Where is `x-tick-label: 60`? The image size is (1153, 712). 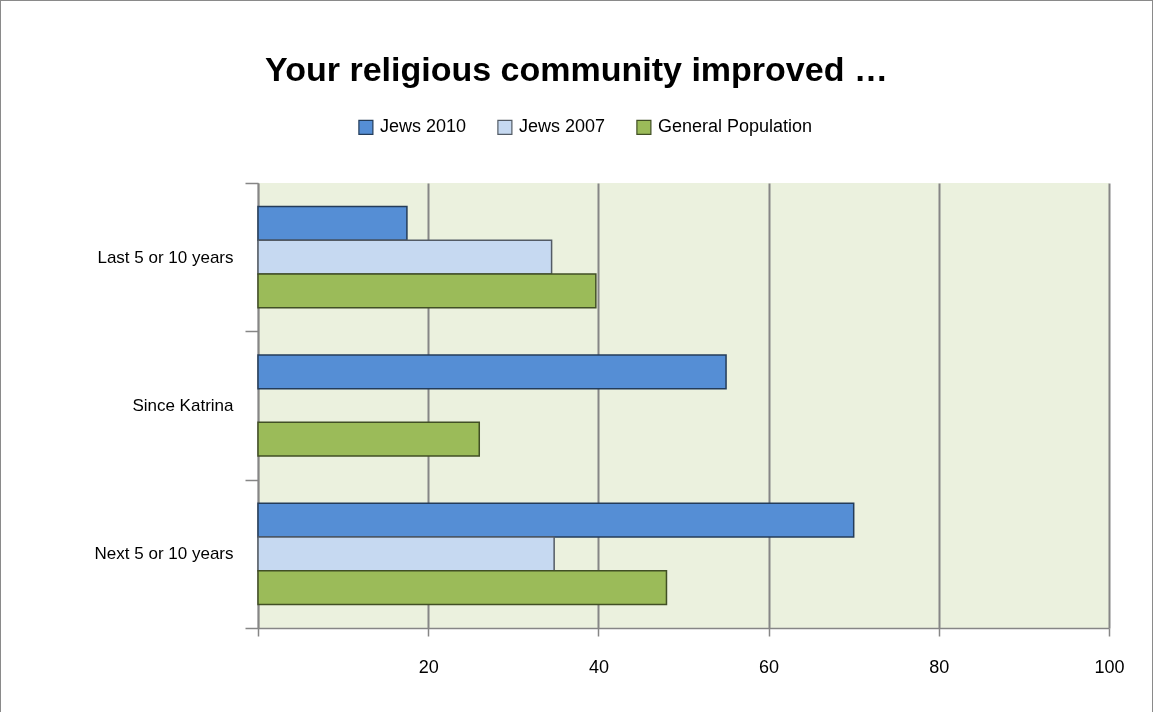
x-tick-label: 60 is located at coordinates (769, 666).